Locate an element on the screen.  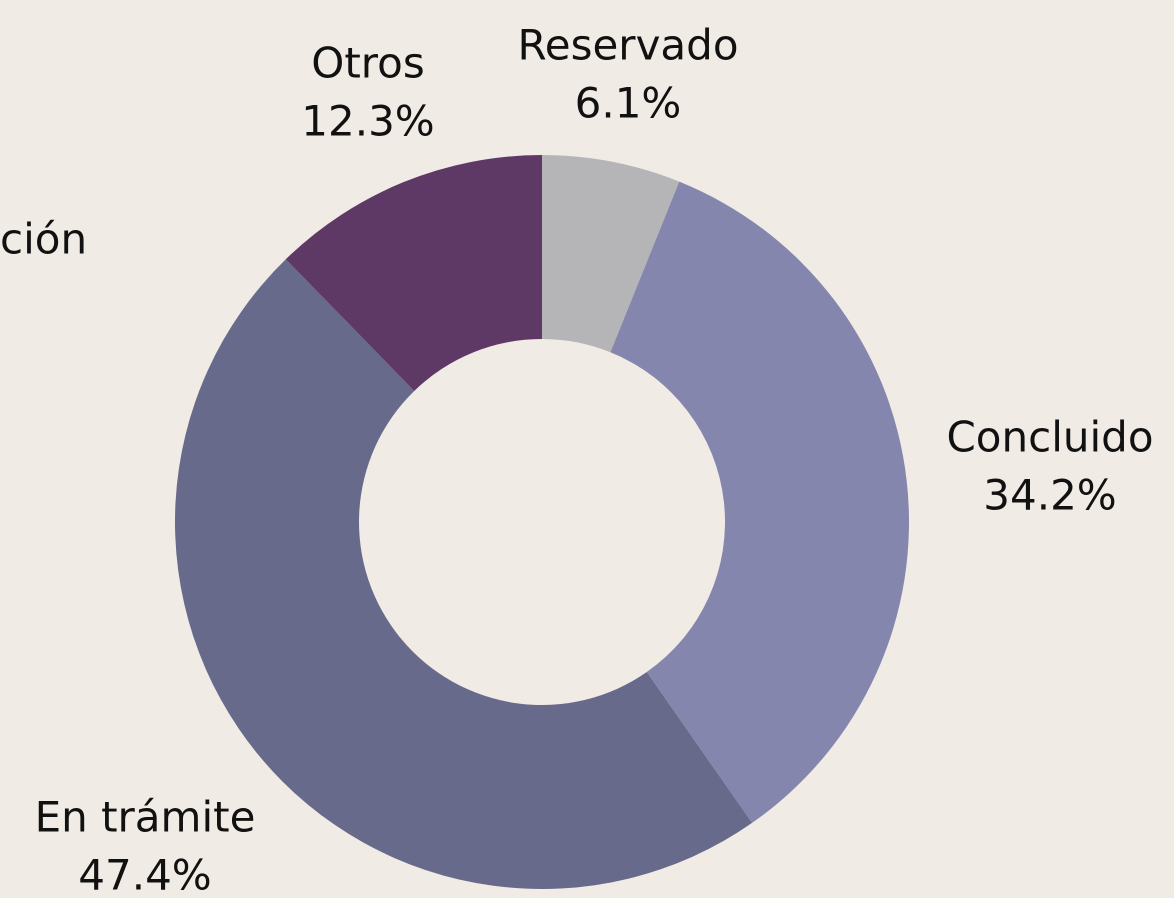
slice-value-label: 6.1% is located at coordinates (628, 103).